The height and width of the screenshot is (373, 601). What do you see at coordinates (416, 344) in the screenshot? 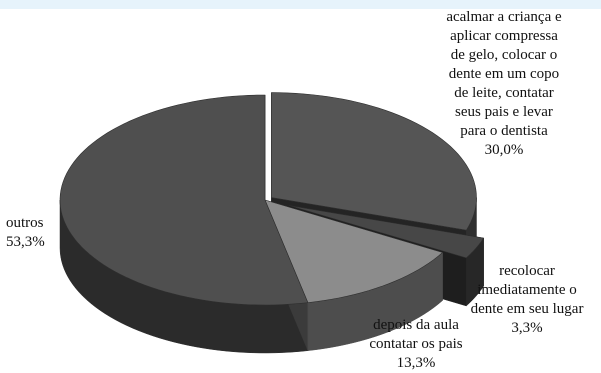
I see `label-slice-depois: depois da aula contatar os pais 13,3%` at bounding box center [416, 344].